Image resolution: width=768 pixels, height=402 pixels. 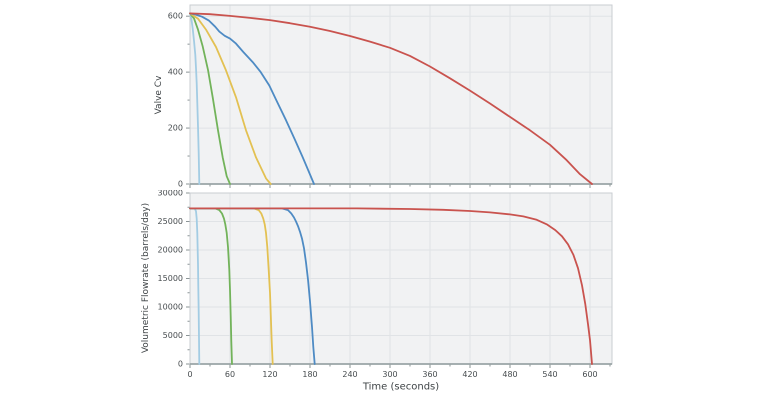 What do you see at coordinates (230, 374) in the screenshot?
I see `x-tick-label: 60` at bounding box center [230, 374].